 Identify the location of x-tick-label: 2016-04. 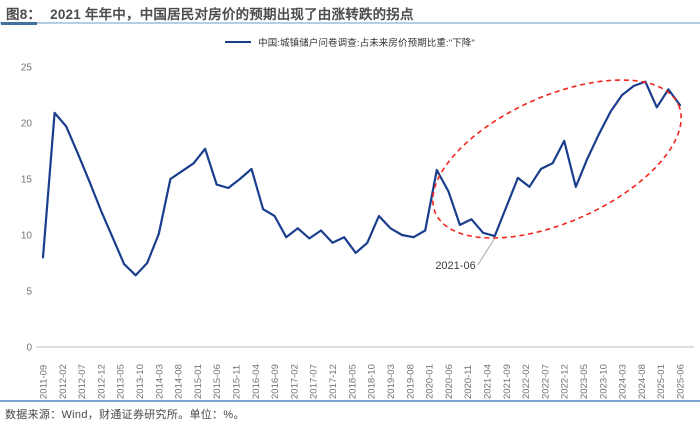
(256, 381).